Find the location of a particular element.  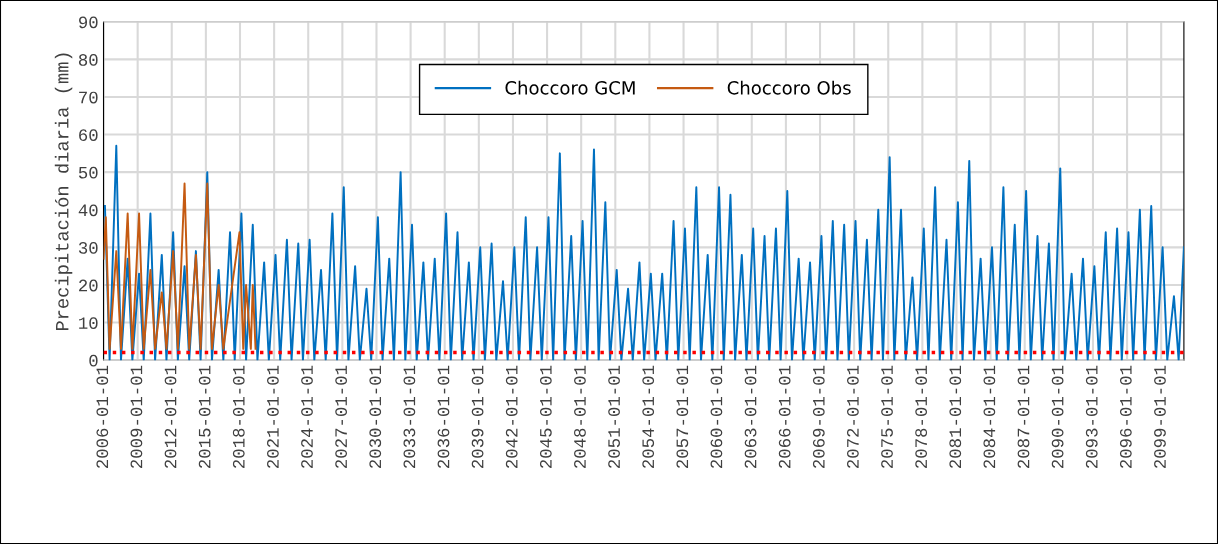

x-tick-label: 2087-01-01 is located at coordinates (1023, 416).